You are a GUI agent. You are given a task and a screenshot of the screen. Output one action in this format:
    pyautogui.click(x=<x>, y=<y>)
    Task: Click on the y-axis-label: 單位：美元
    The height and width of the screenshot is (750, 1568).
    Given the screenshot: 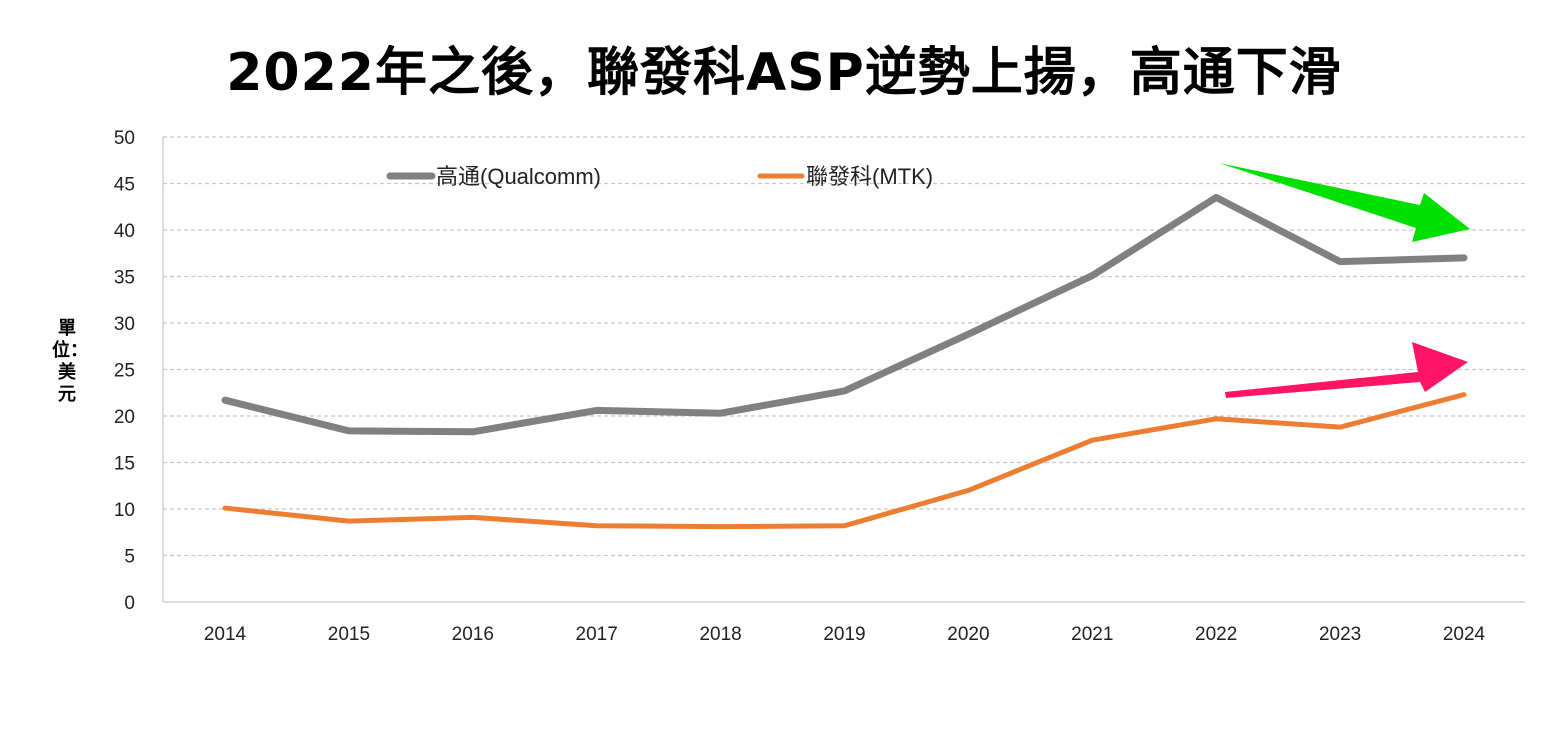 What is the action you would take?
    pyautogui.click(x=70, y=361)
    